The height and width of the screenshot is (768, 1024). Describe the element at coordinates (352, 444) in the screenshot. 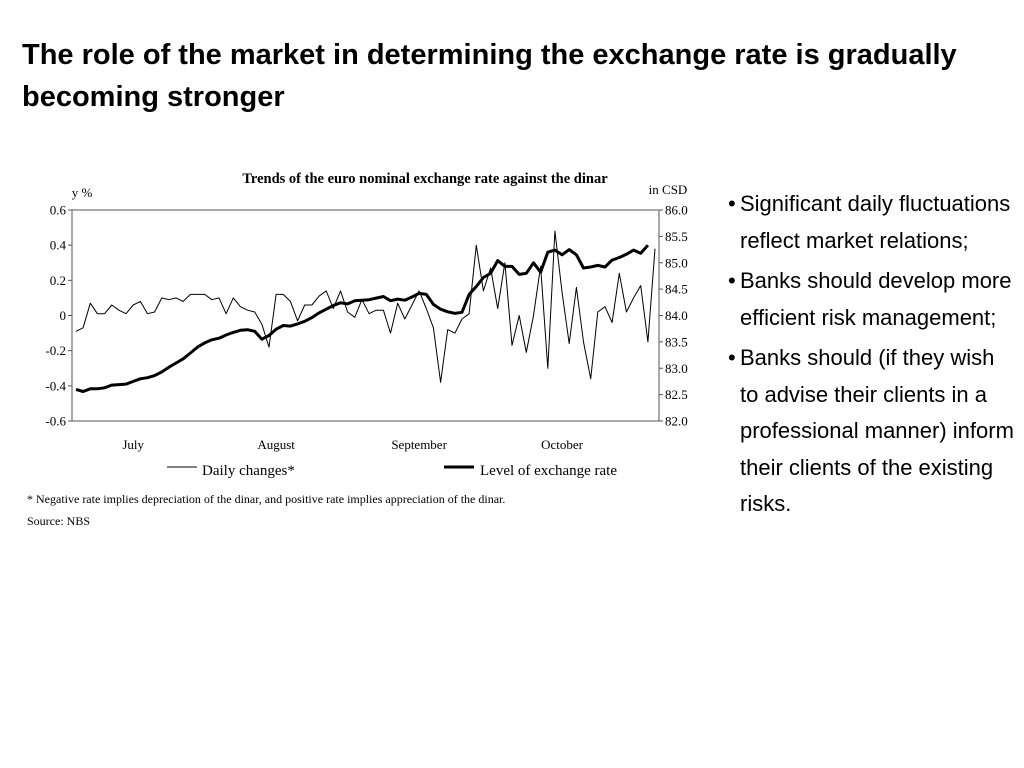

I see `x-axis: July August September October` at that location.